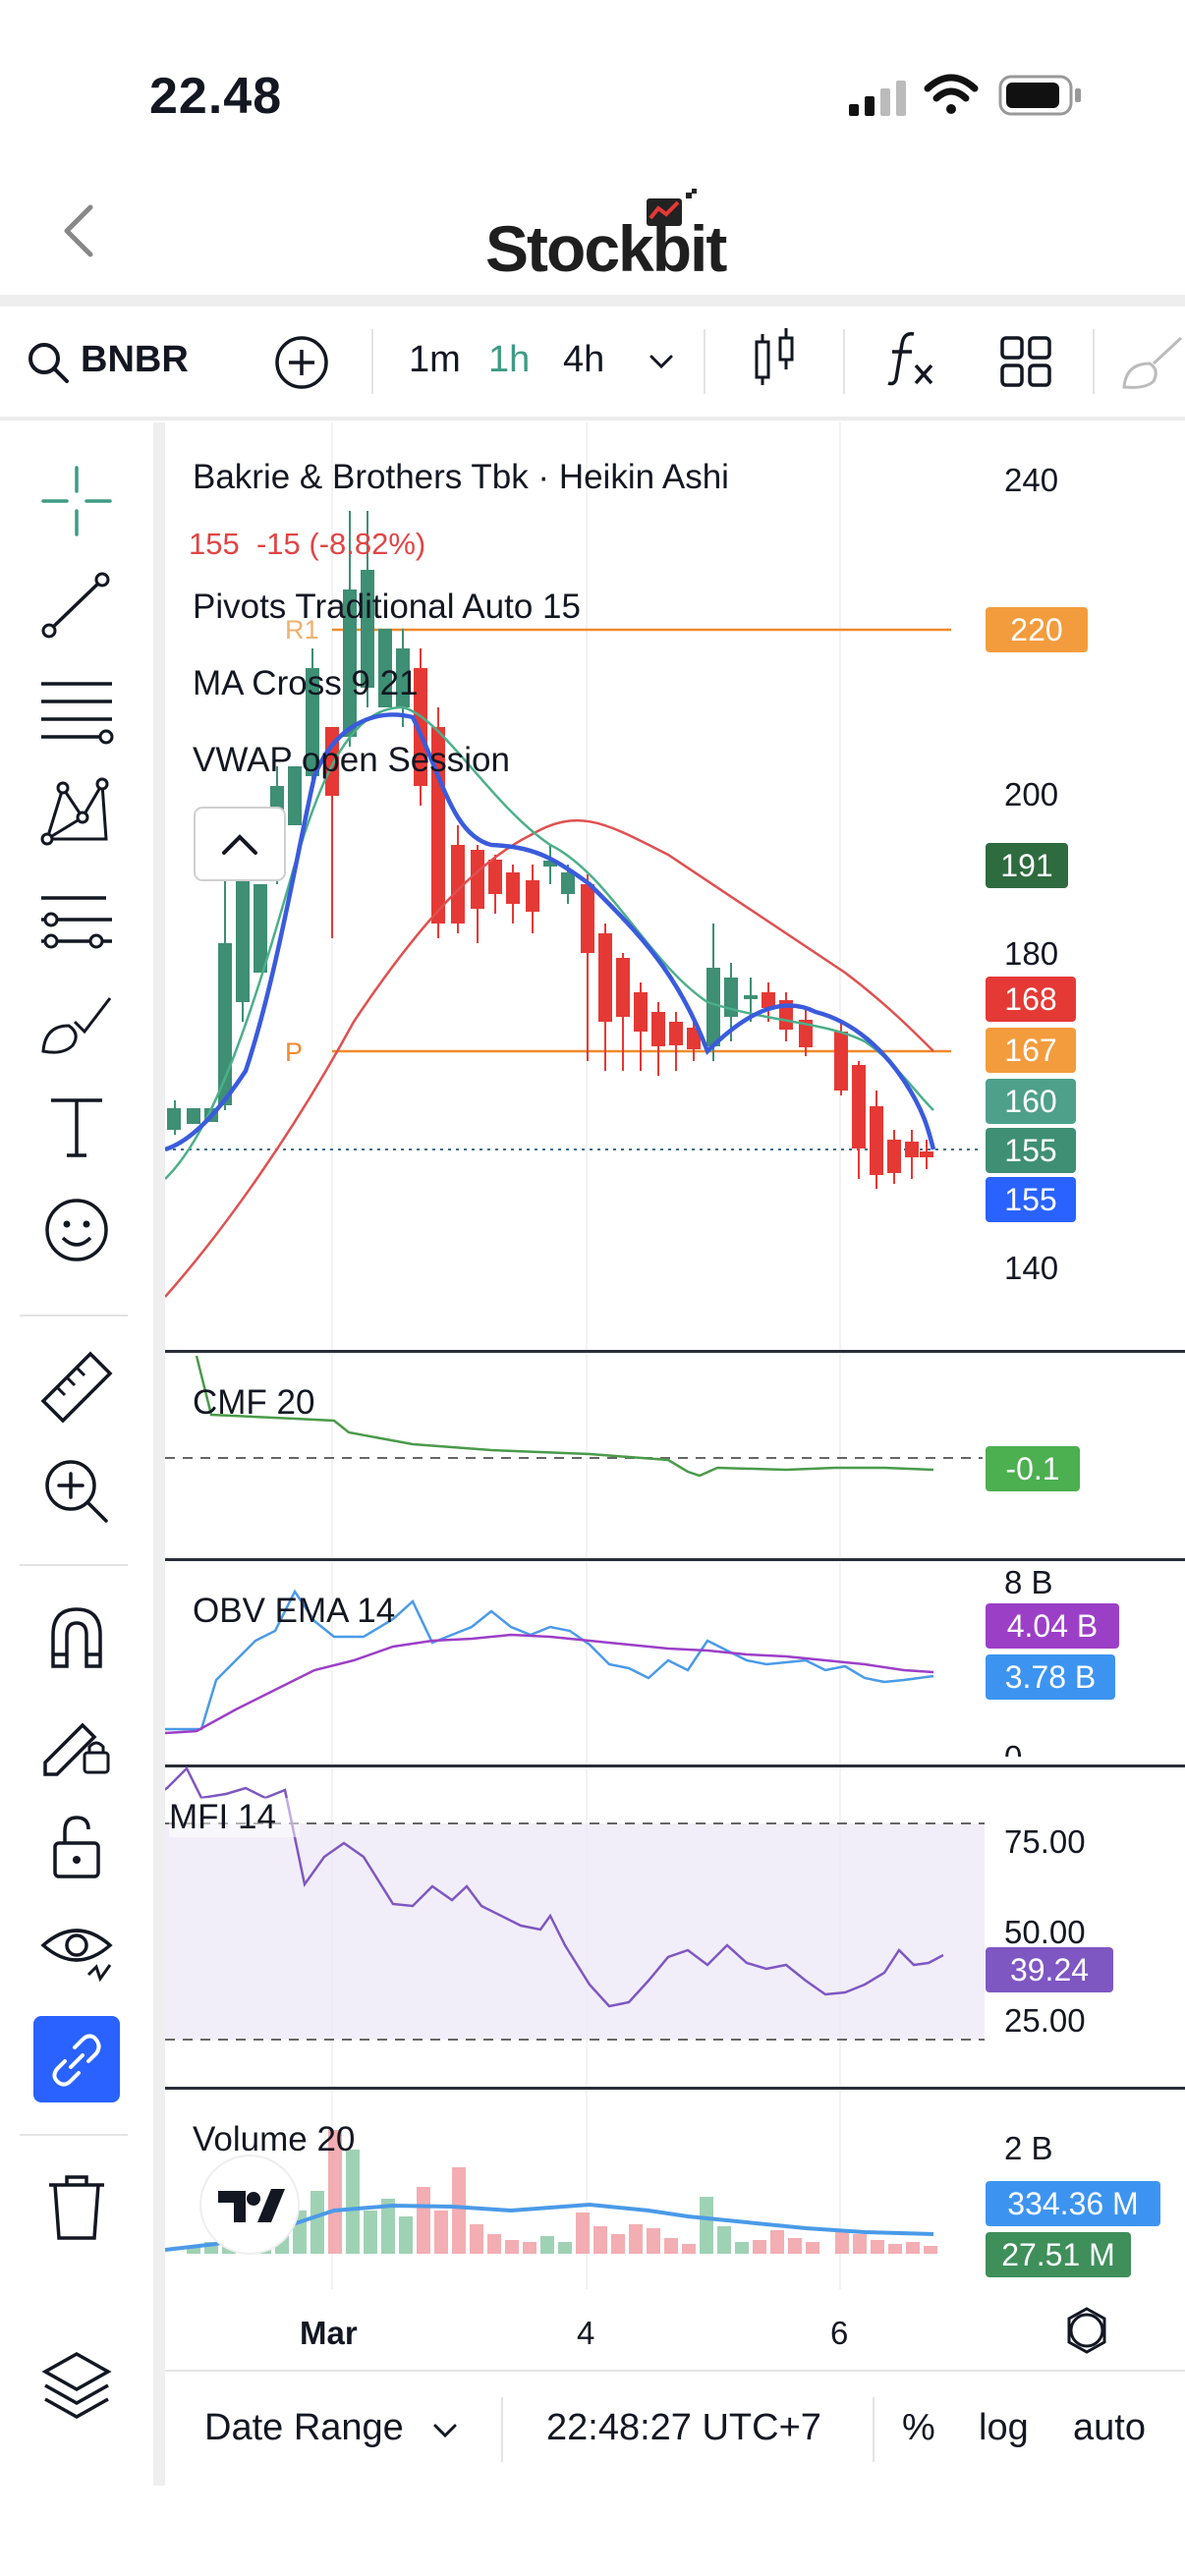  I want to click on link-icon, so click(76, 2060).